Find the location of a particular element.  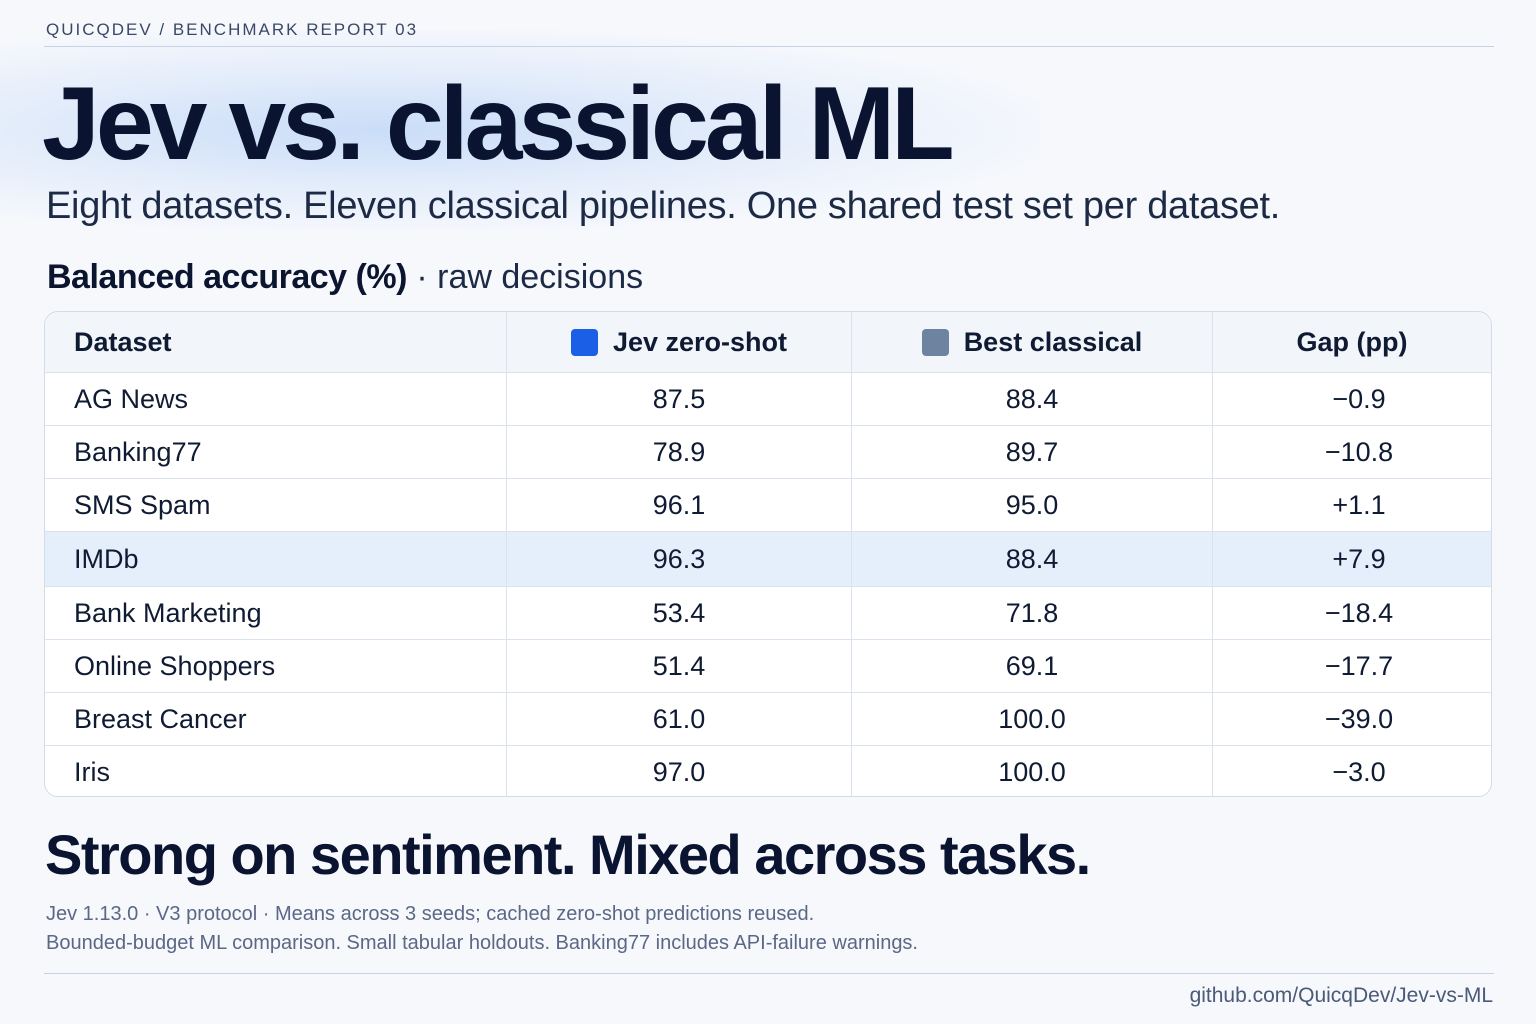

table-row: SMS Spam 96.1 95.0 +1.1 is located at coordinates (768, 505).